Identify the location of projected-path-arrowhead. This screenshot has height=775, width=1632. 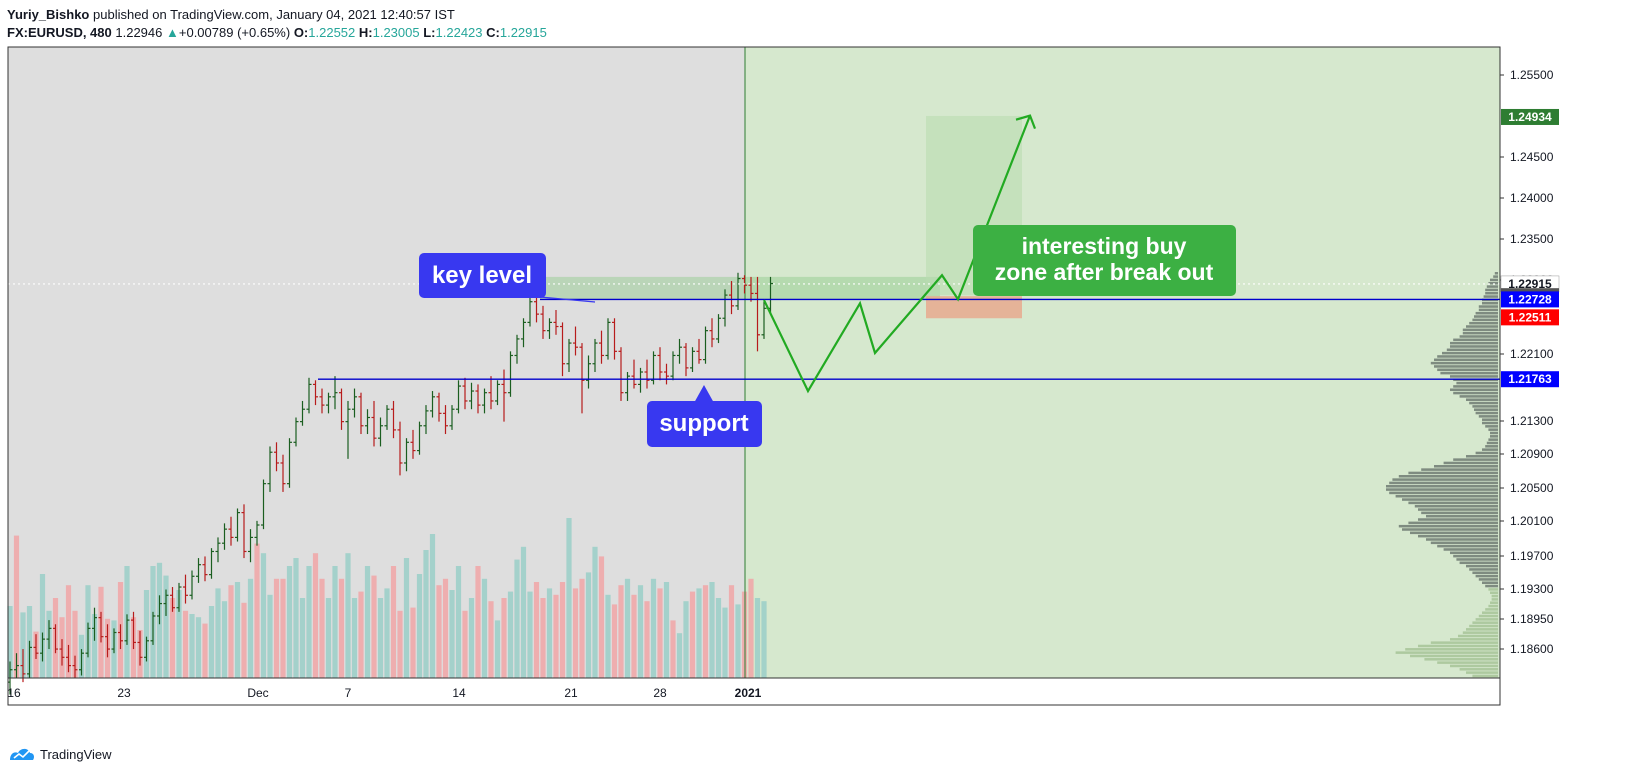
(1026, 122).